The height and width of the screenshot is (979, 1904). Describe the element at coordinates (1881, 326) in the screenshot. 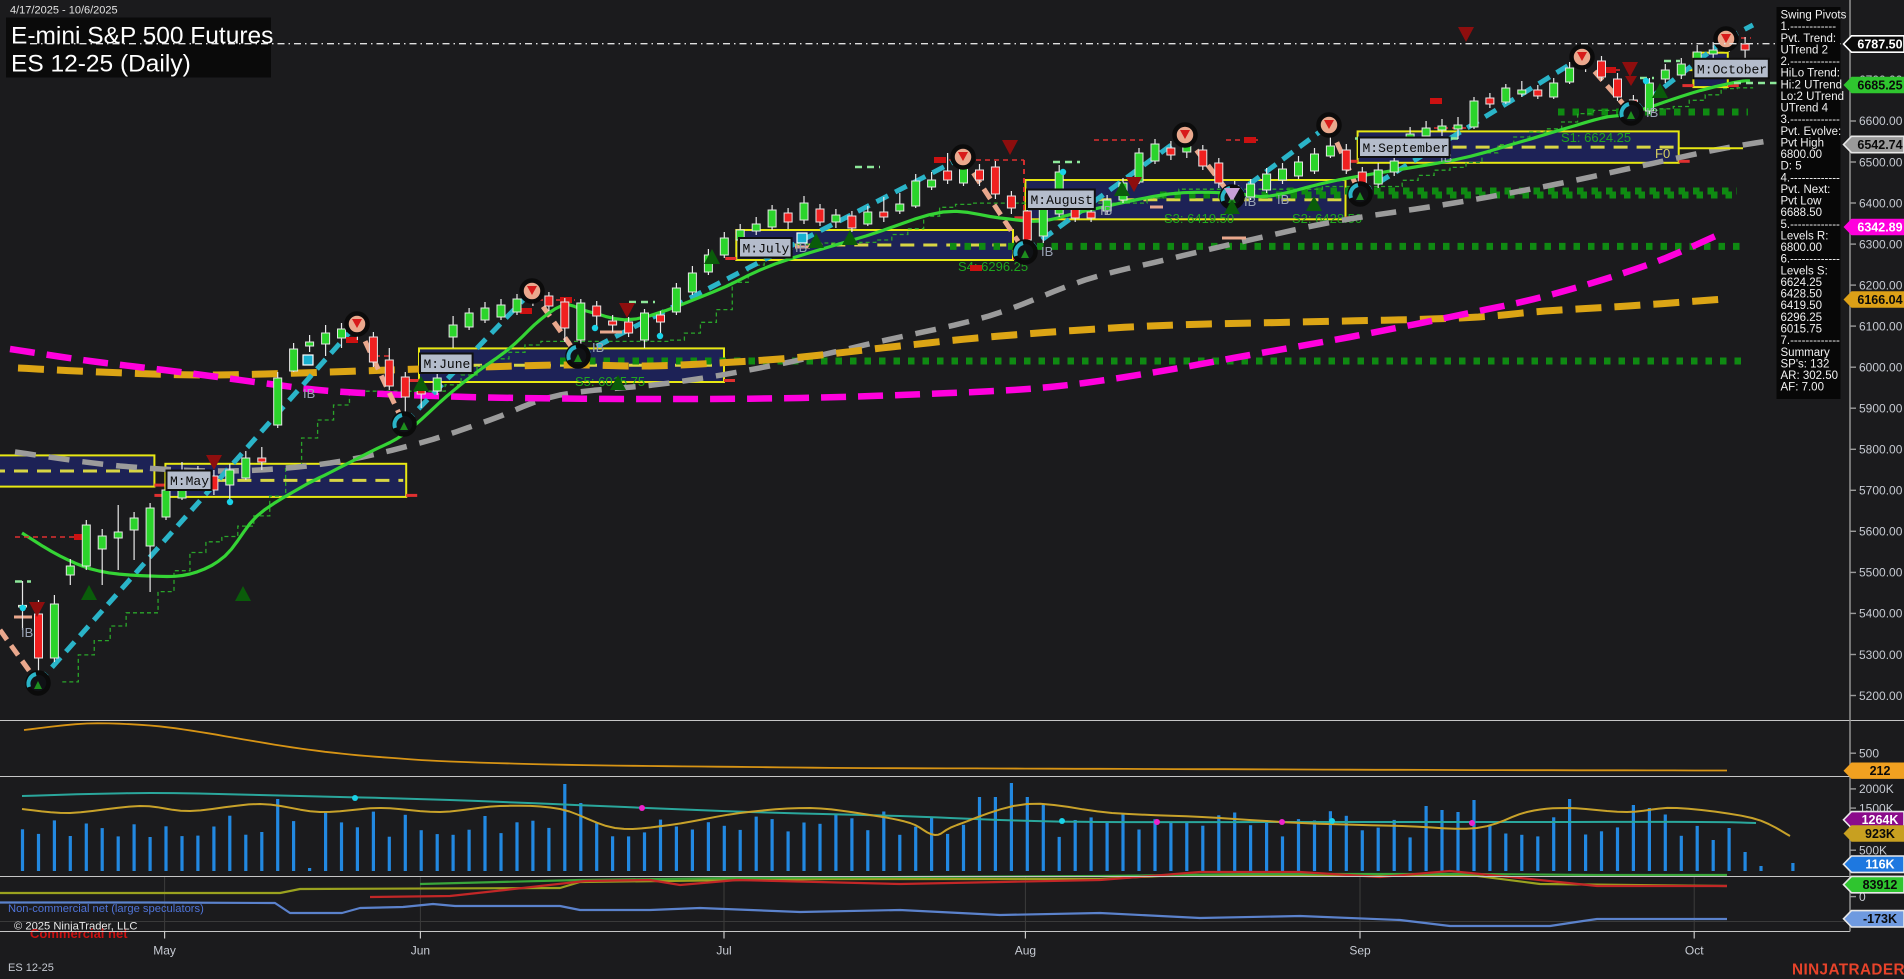

I see `svg-text: 6100.00` at that location.